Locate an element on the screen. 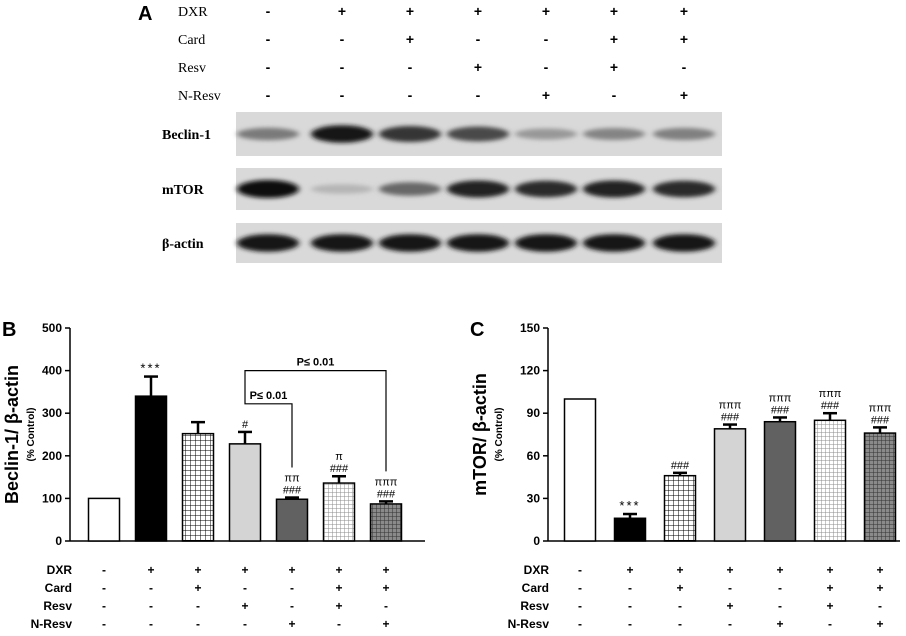 The height and width of the screenshot is (636, 906). significance-annotation: *** is located at coordinates (150, 368).